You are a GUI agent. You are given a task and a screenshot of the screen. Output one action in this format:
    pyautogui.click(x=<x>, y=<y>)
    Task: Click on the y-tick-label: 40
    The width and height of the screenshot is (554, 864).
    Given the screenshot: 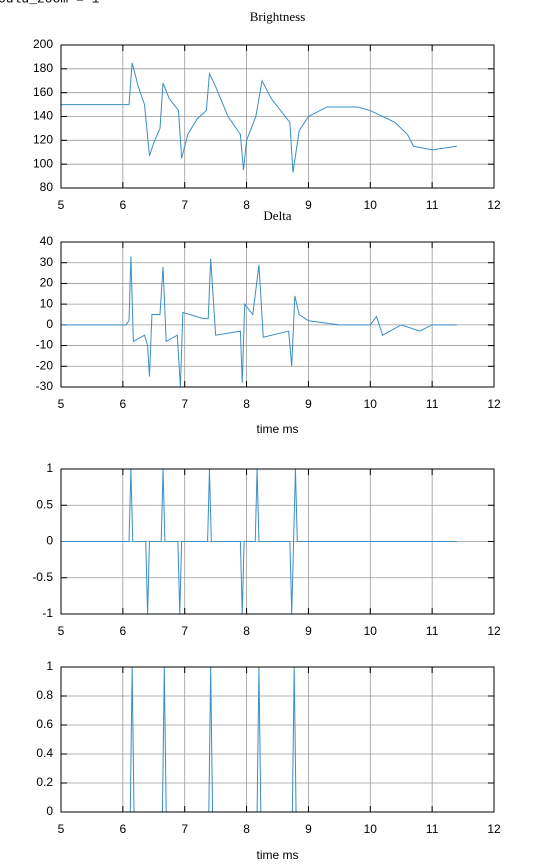 What is the action you would take?
    pyautogui.click(x=47, y=241)
    